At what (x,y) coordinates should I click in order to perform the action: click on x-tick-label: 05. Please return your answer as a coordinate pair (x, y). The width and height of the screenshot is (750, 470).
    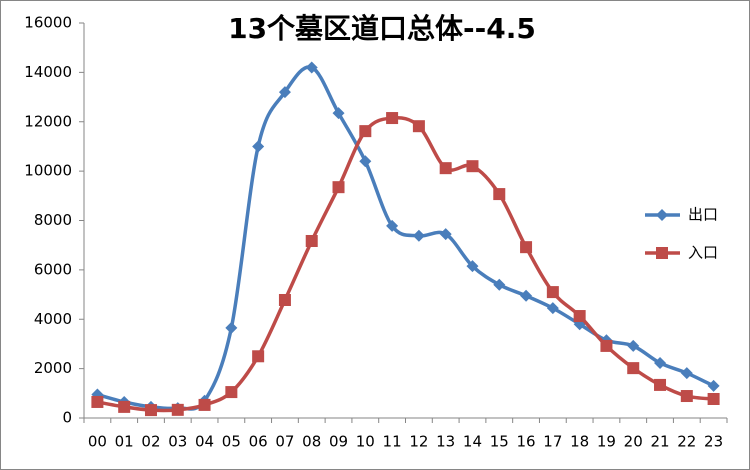
    Looking at the image, I should click on (231, 442).